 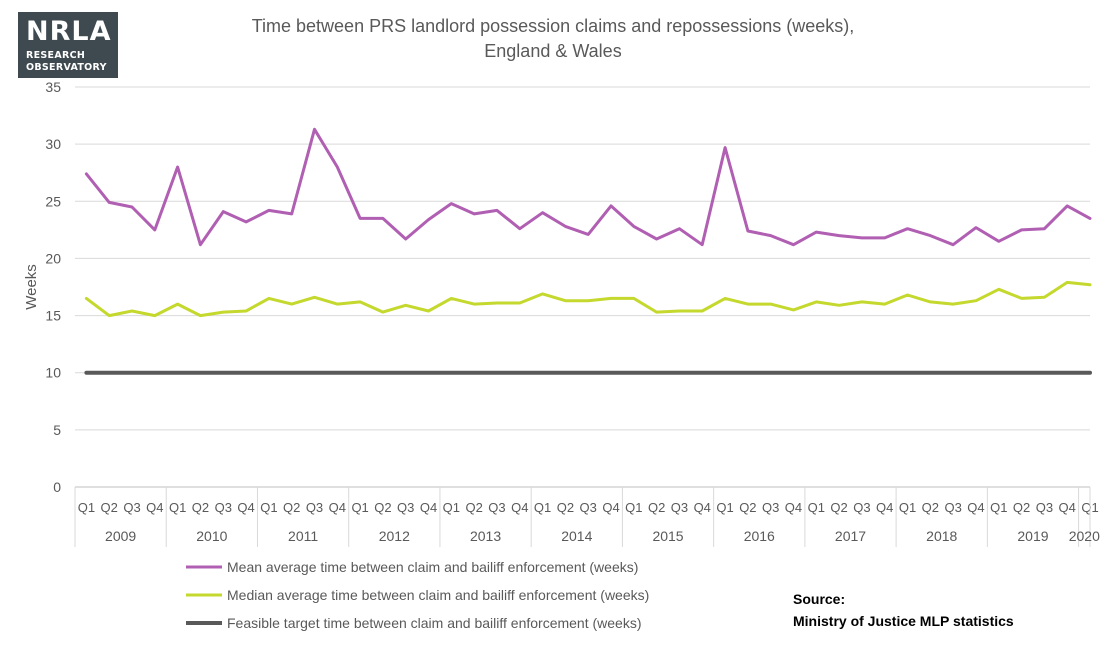 I want to click on year-label: 2017, so click(x=850, y=536).